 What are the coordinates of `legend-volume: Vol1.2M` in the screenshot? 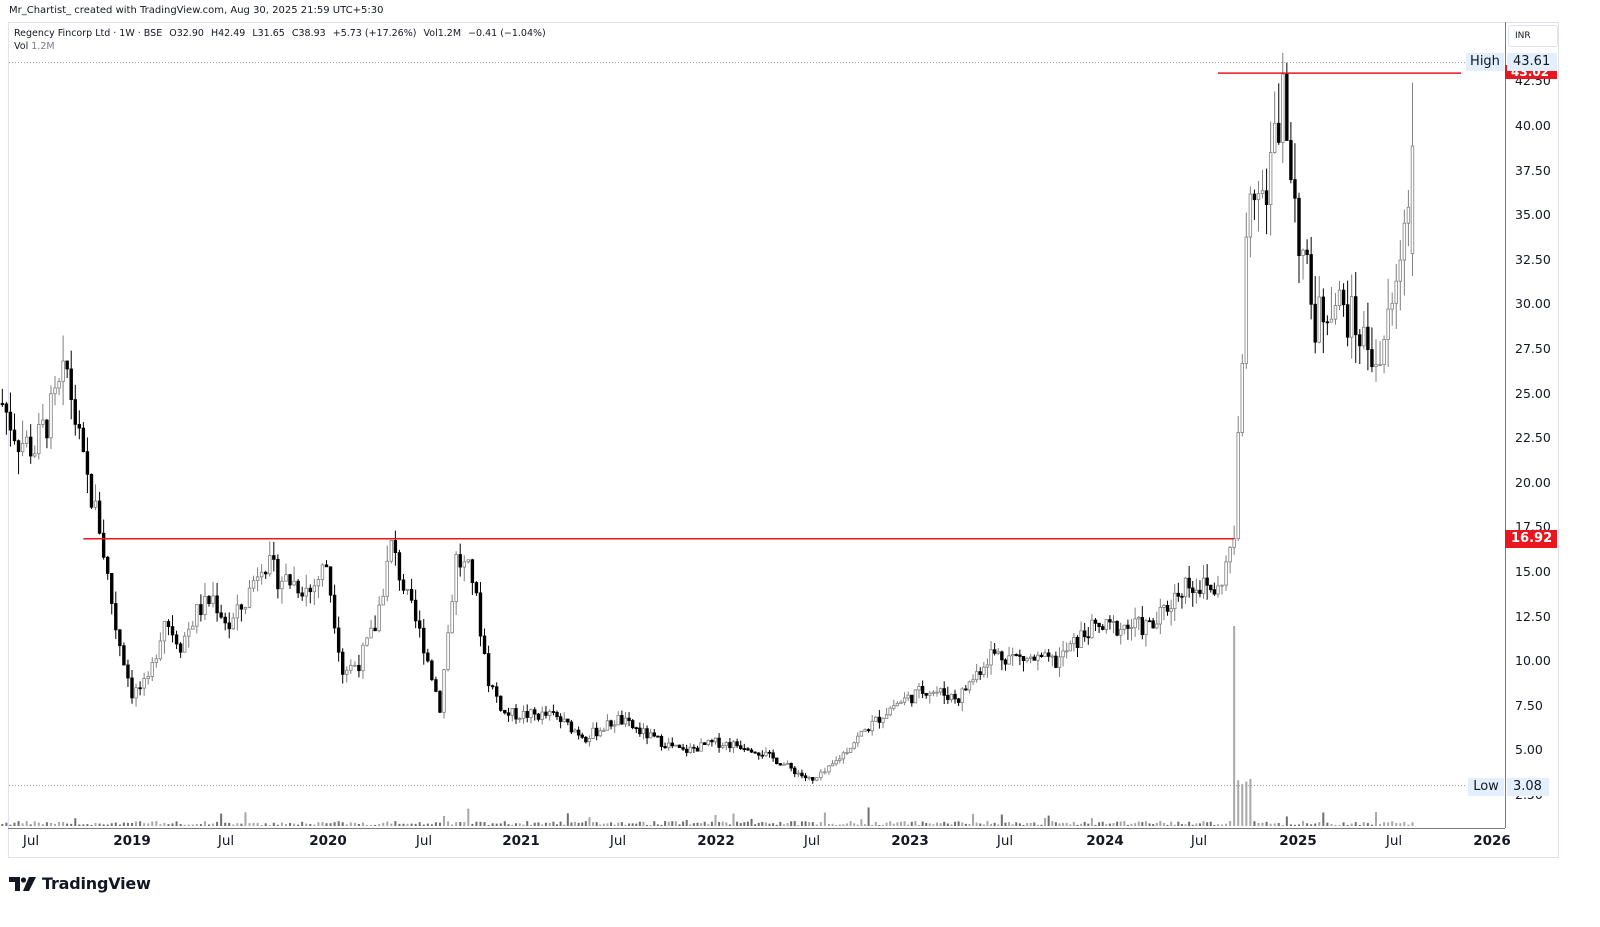 It's located at (442, 33).